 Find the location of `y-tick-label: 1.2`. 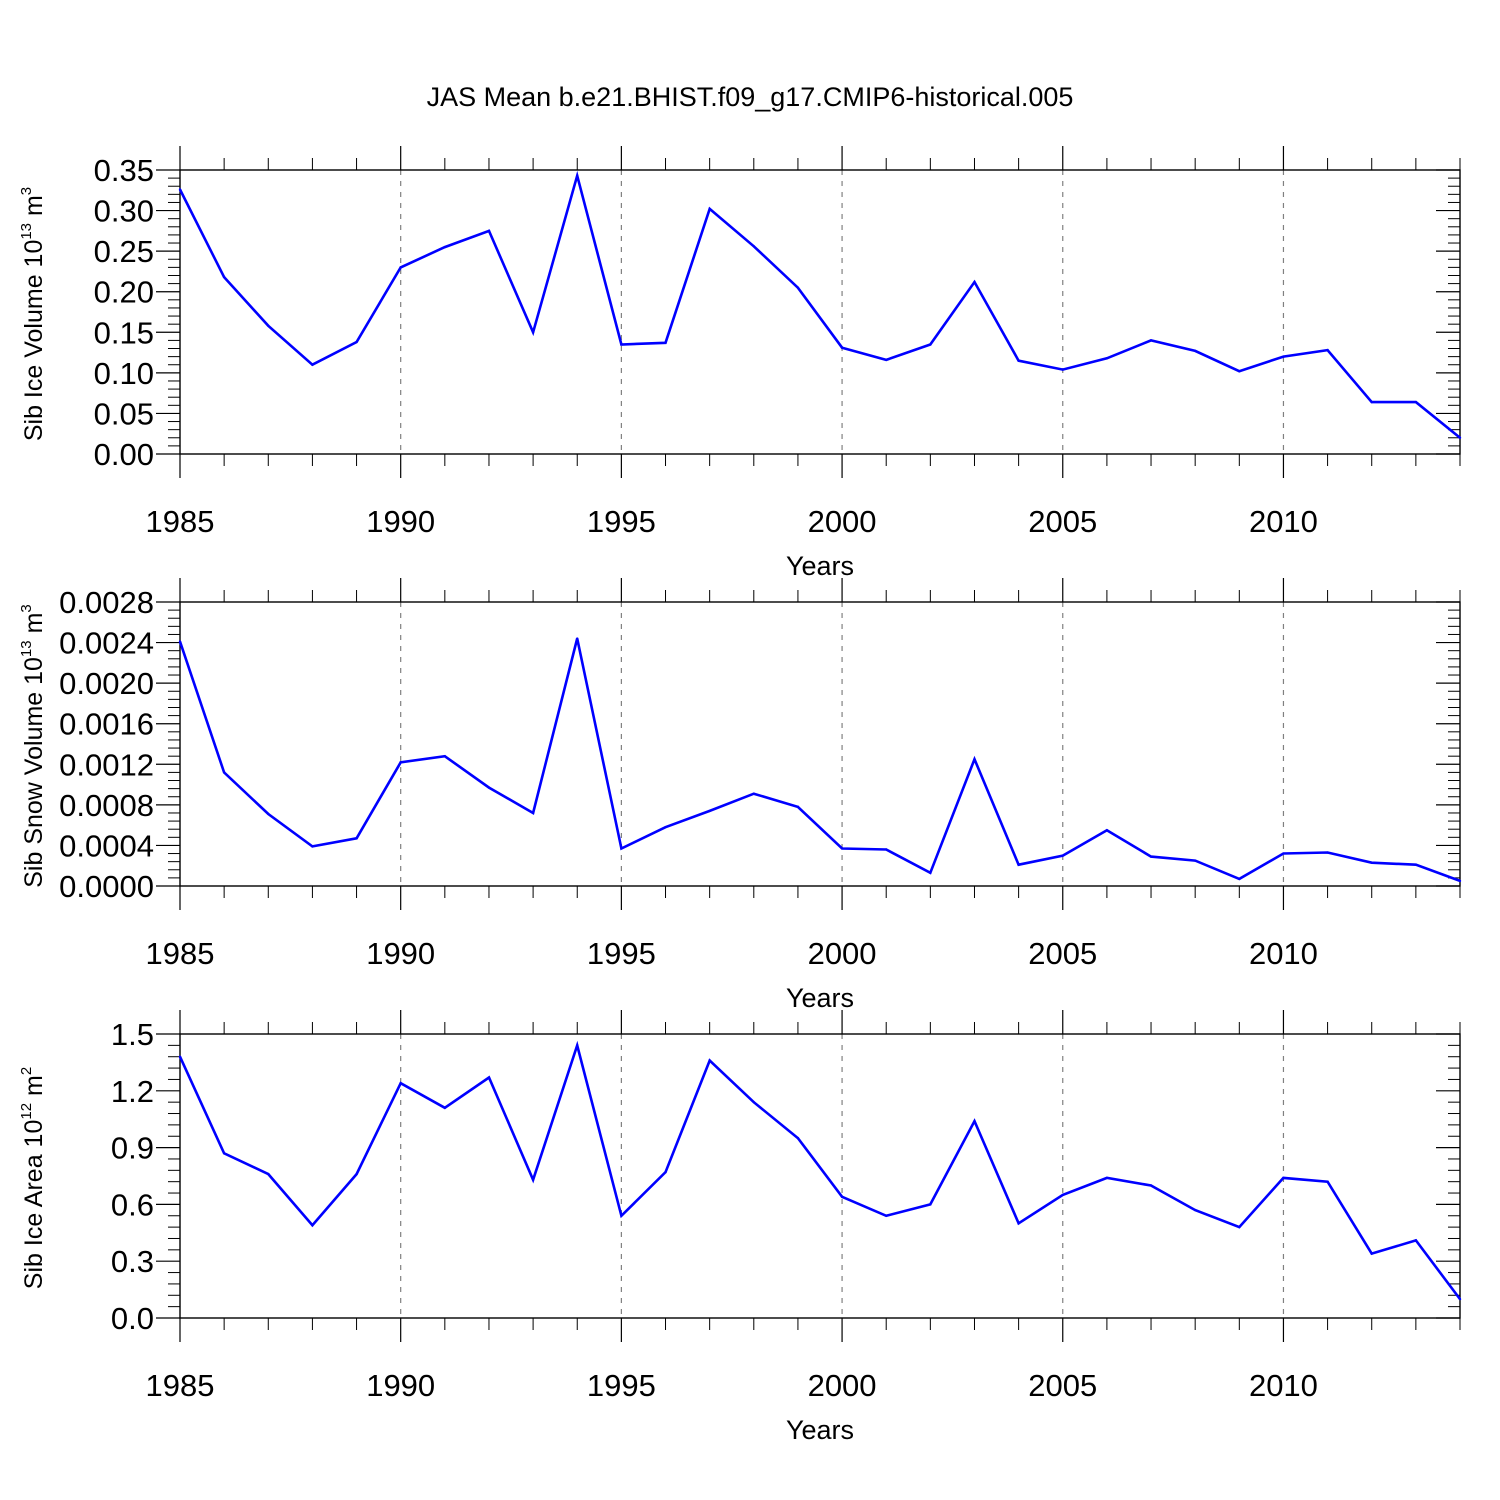

y-tick-label: 1.2 is located at coordinates (132, 1091).